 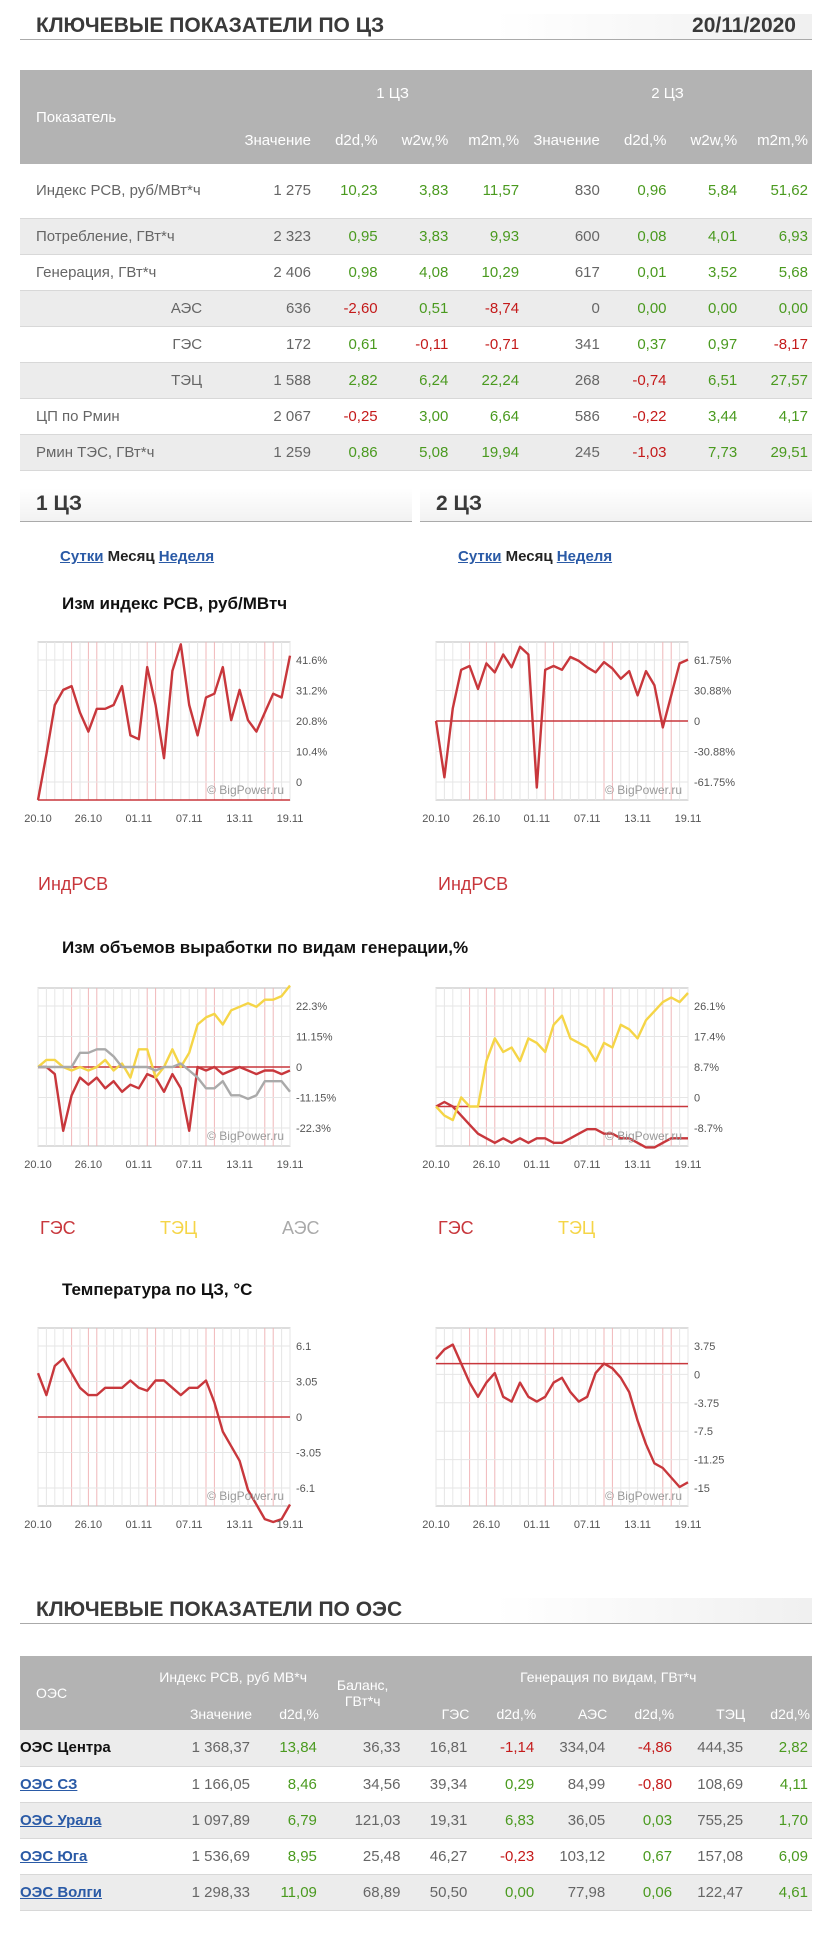 What do you see at coordinates (303, 1347) in the screenshot?
I see `y-tick-label: 6.1` at bounding box center [303, 1347].